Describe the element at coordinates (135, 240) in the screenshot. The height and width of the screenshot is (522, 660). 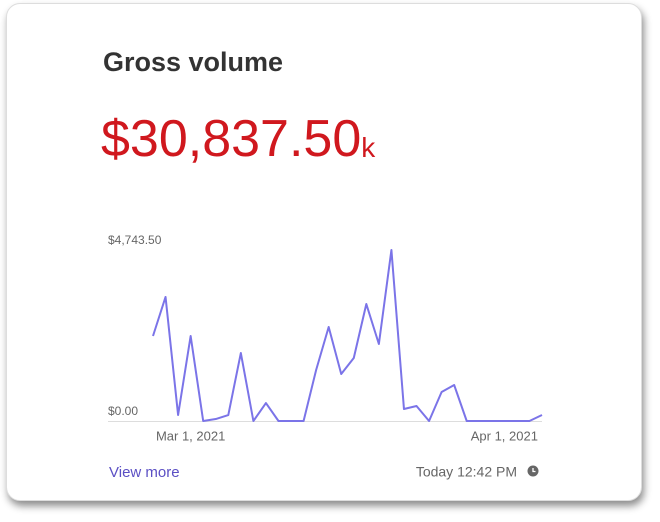
I see `y-tick-label: $4,743.50` at that location.